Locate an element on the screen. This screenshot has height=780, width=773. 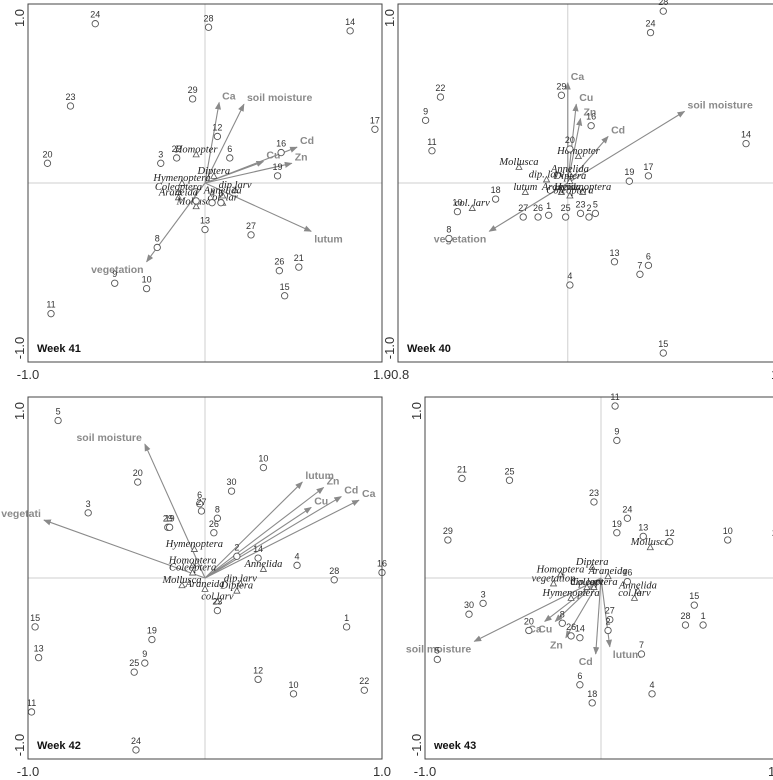
species-label: Coleoptera is located at coordinates (178, 187).